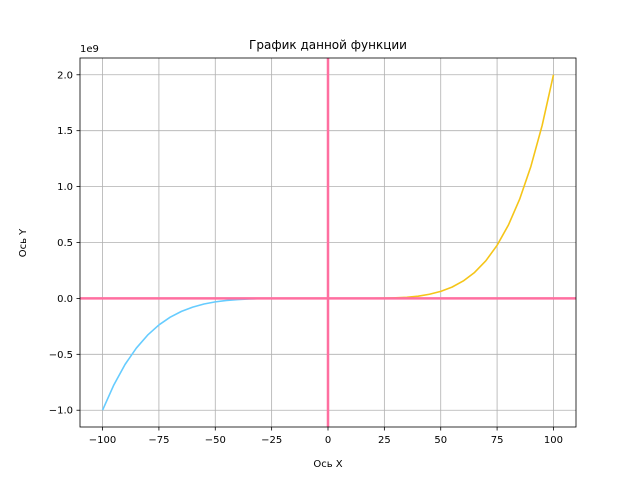 This screenshot has height=480, width=640. I want to click on x-tick-label: −25, so click(271, 440).